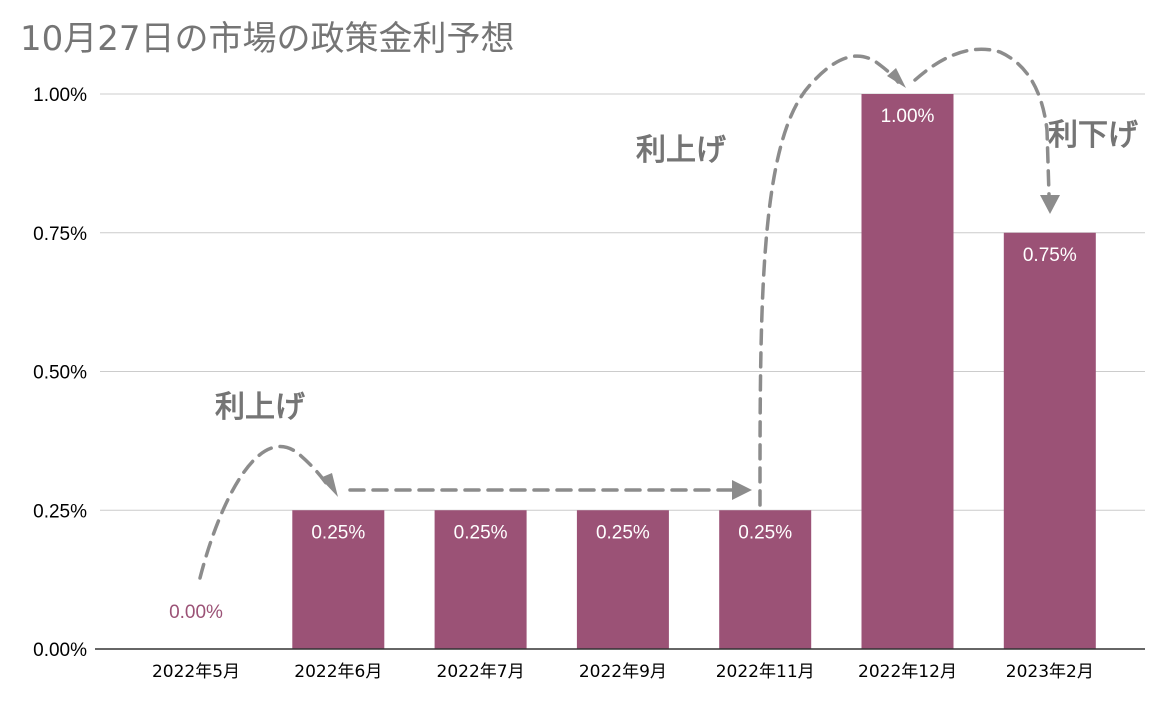  What do you see at coordinates (196, 672) in the screenshot?
I see `x-tick-label: 2022年5月` at bounding box center [196, 672].